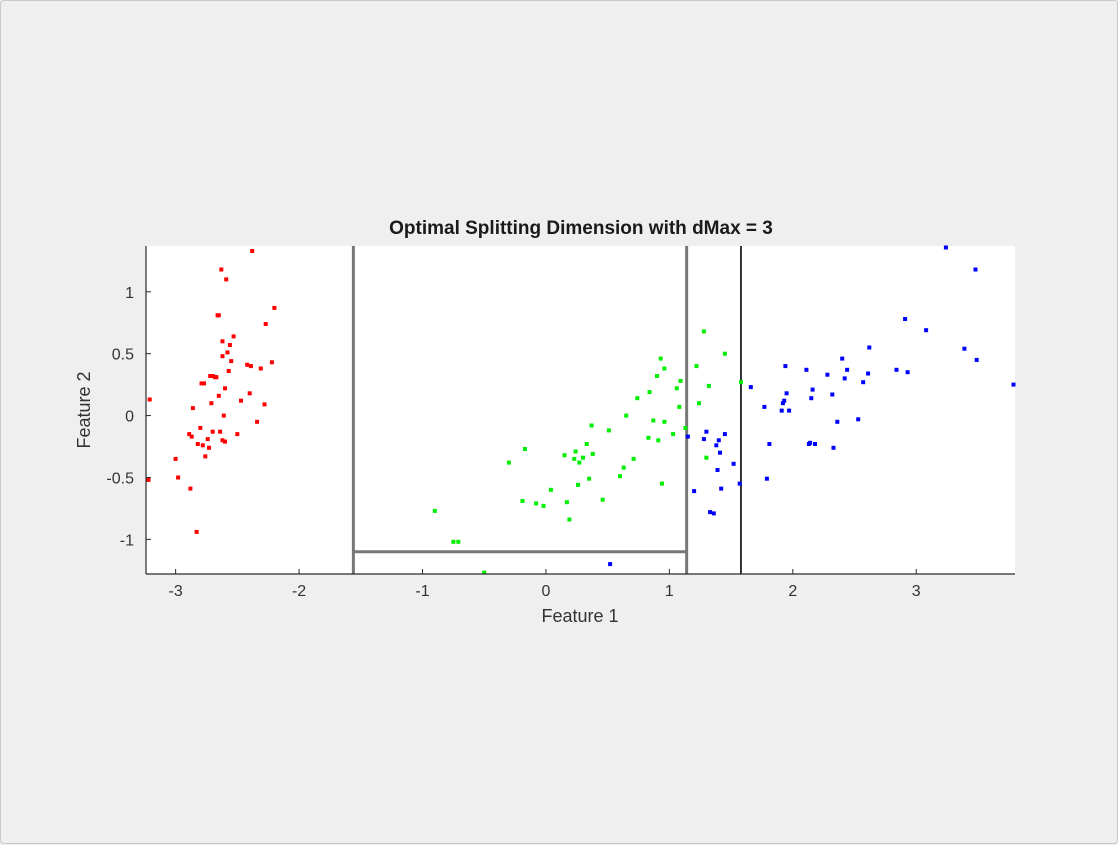 The width and height of the screenshot is (1118, 845). What do you see at coordinates (916, 591) in the screenshot?
I see `x-tick-label: 3` at bounding box center [916, 591].